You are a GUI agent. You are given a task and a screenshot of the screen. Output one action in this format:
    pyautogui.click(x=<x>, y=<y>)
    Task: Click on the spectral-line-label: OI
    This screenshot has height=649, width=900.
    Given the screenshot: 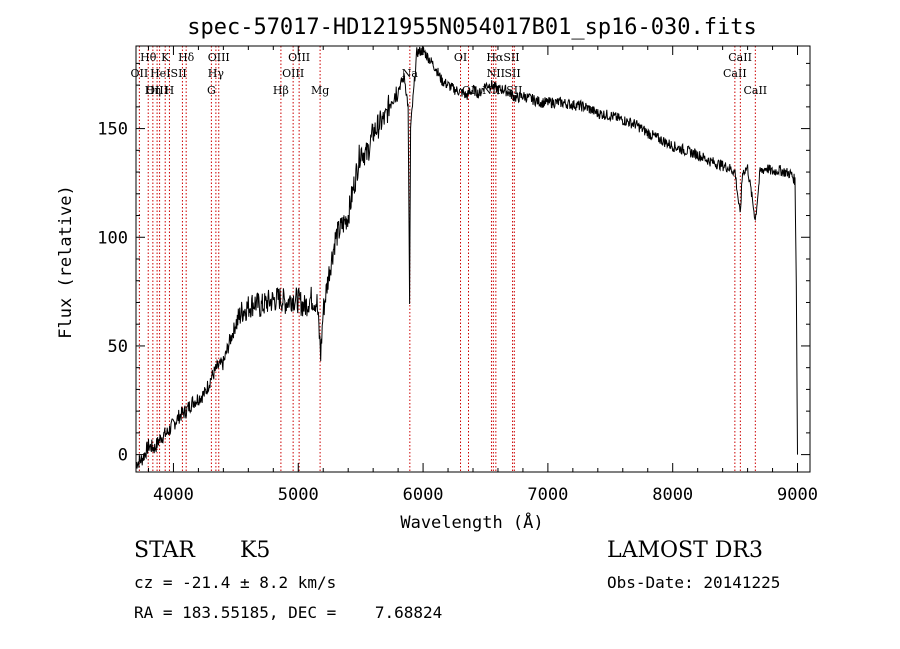 What is the action you would take?
    pyautogui.click(x=460, y=57)
    